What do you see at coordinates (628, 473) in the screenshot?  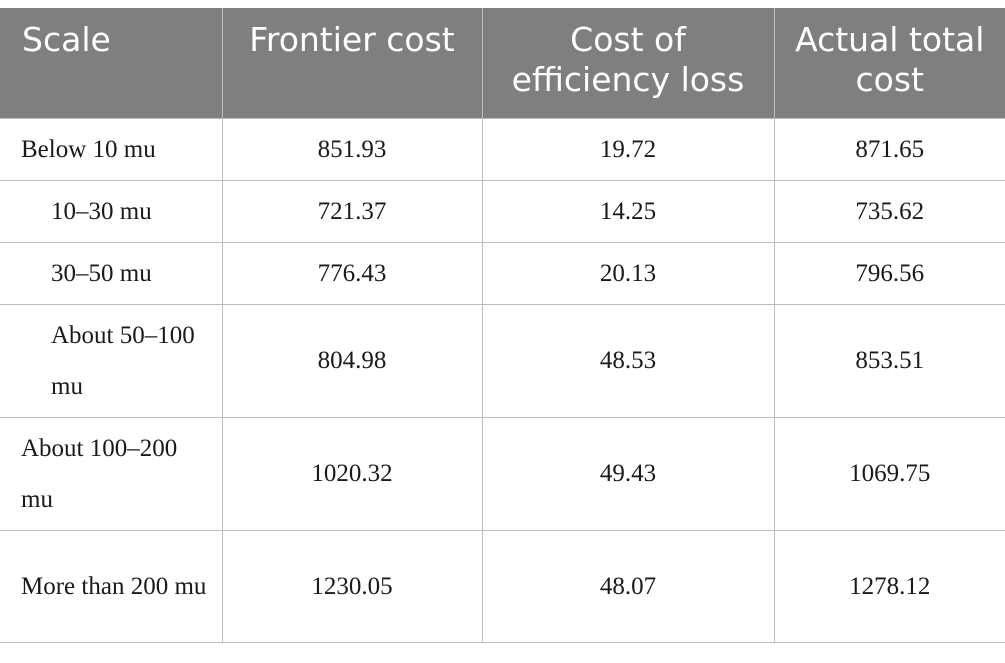 I see `efficiency-loss-cell: 49.43` at bounding box center [628, 473].